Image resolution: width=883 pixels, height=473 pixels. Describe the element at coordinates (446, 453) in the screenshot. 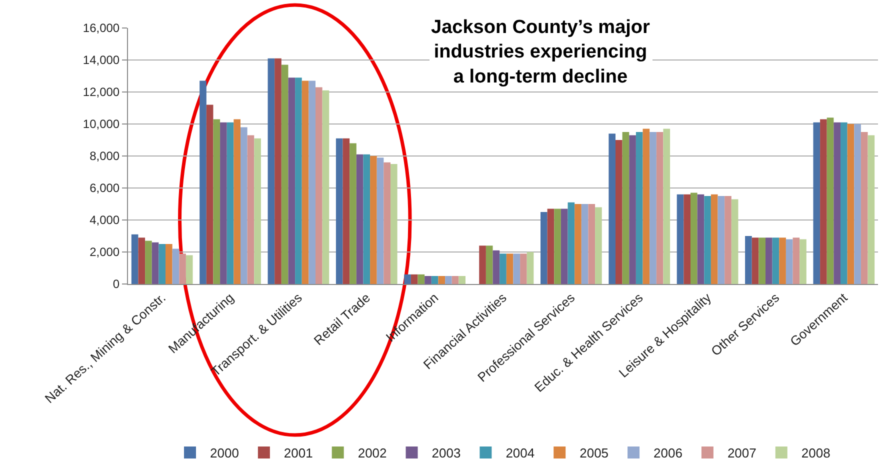

I see `legend-label: 2003` at that location.